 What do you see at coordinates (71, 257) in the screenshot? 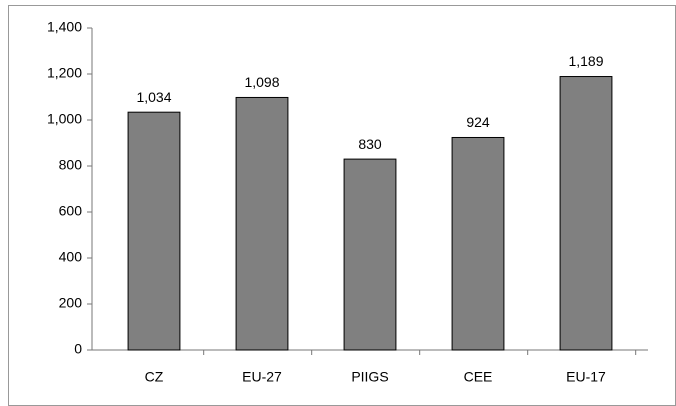
I see `y-tick-label: 400` at bounding box center [71, 257].